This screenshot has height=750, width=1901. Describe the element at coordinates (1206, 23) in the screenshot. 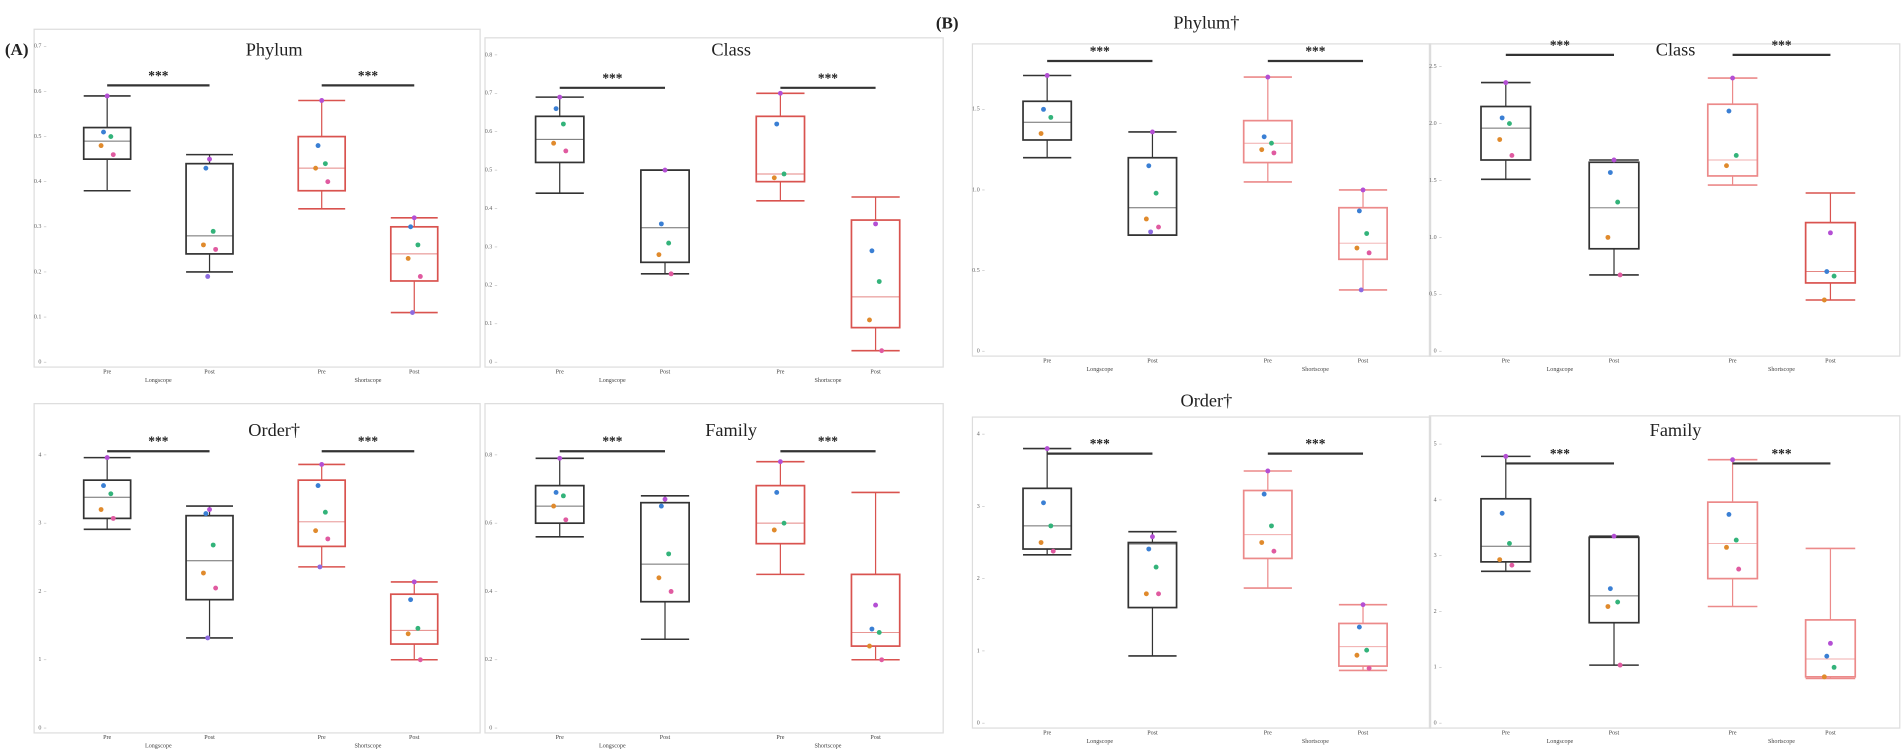

I see `chart-title: Phylum†` at that location.